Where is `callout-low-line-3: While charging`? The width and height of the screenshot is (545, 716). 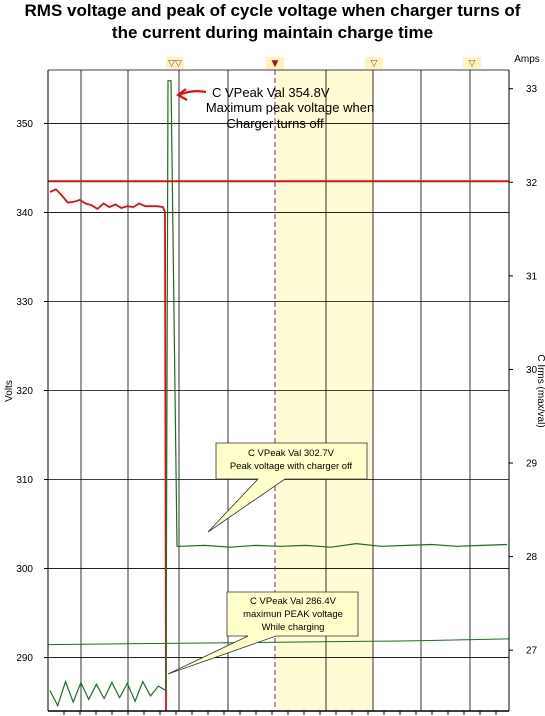
callout-low-line-3: While charging is located at coordinates (293, 627).